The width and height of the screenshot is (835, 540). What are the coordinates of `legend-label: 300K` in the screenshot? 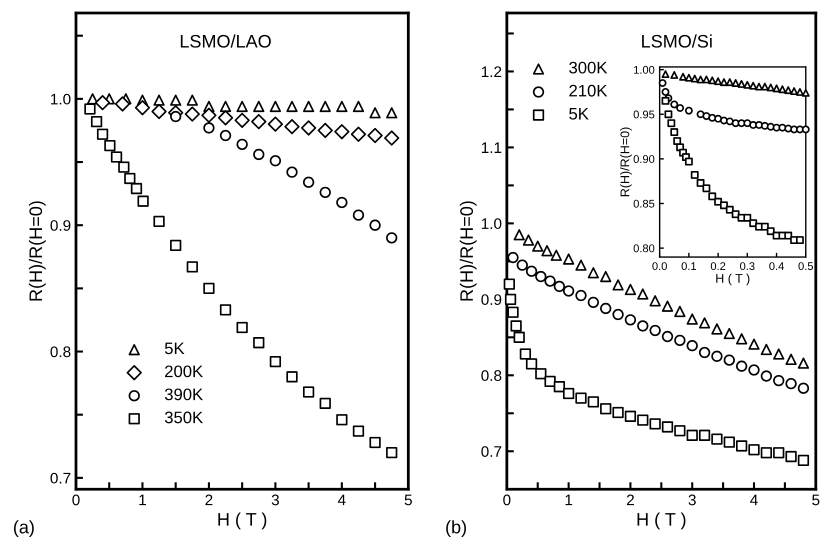 It's located at (588, 68).